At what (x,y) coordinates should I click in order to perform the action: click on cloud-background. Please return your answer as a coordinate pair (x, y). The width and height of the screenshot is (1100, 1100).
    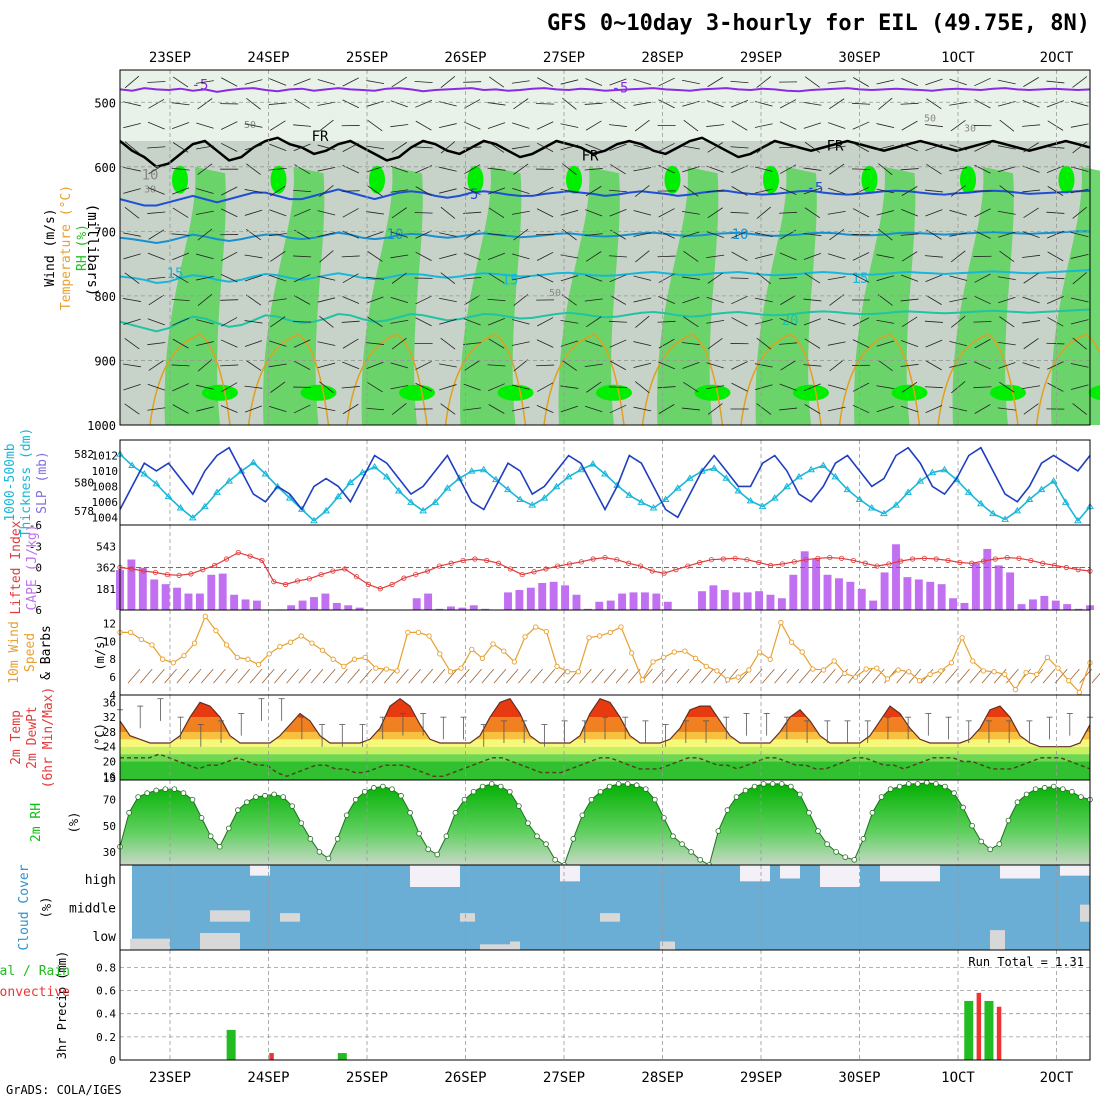
    Looking at the image, I should click on (611, 907).